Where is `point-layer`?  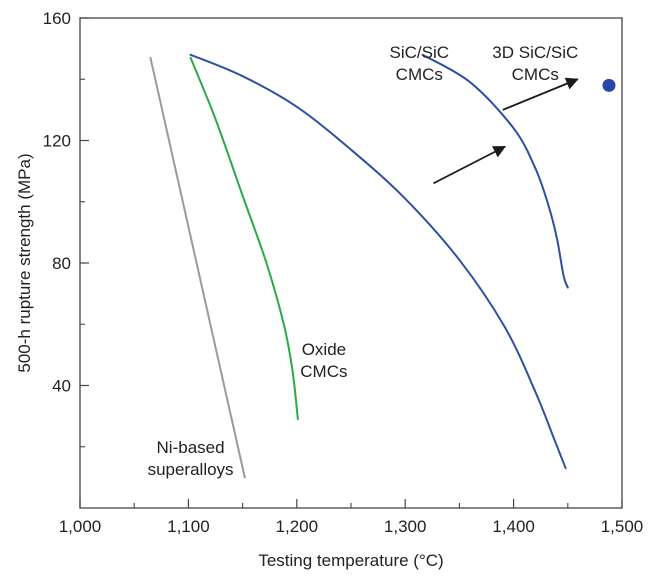
point-layer is located at coordinates (609, 85).